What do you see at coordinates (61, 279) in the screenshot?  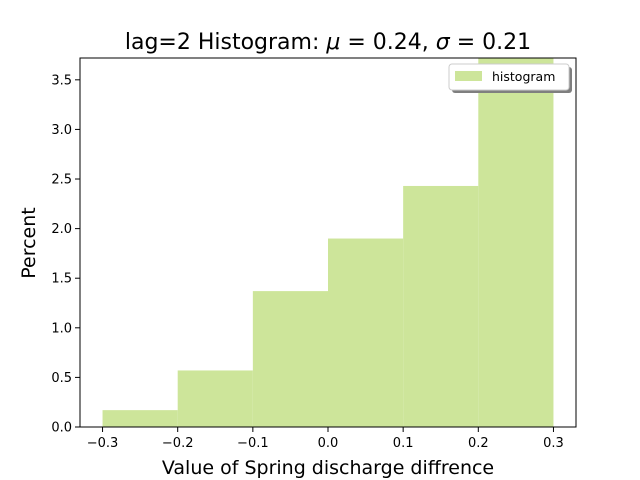 I see `y-tick-label-3: 1.5` at bounding box center [61, 279].